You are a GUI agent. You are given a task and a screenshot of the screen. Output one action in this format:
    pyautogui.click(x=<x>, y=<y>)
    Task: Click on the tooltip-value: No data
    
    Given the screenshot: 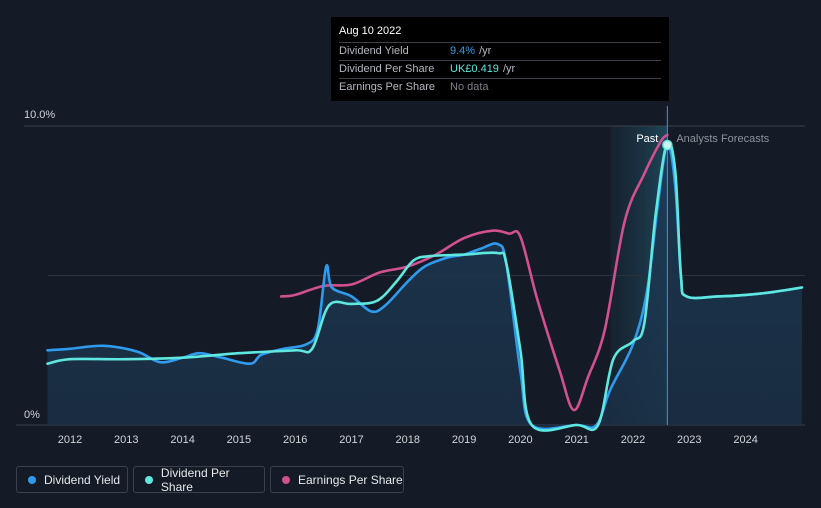 What is the action you would take?
    pyautogui.click(x=469, y=87)
    